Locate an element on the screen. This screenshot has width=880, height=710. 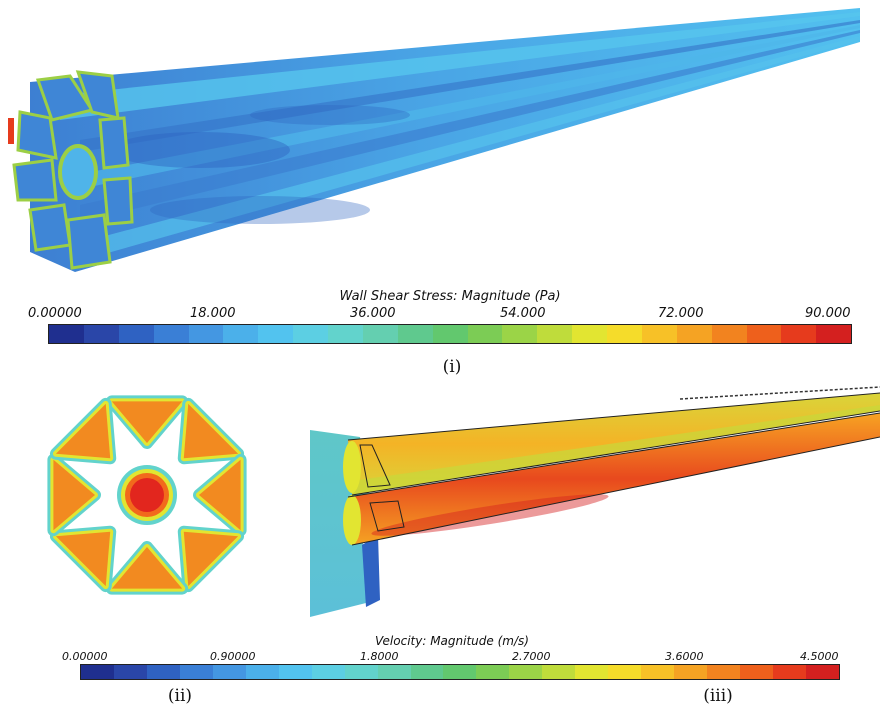
wss-tick-3: 54.000 is located at coordinates (523, 313).